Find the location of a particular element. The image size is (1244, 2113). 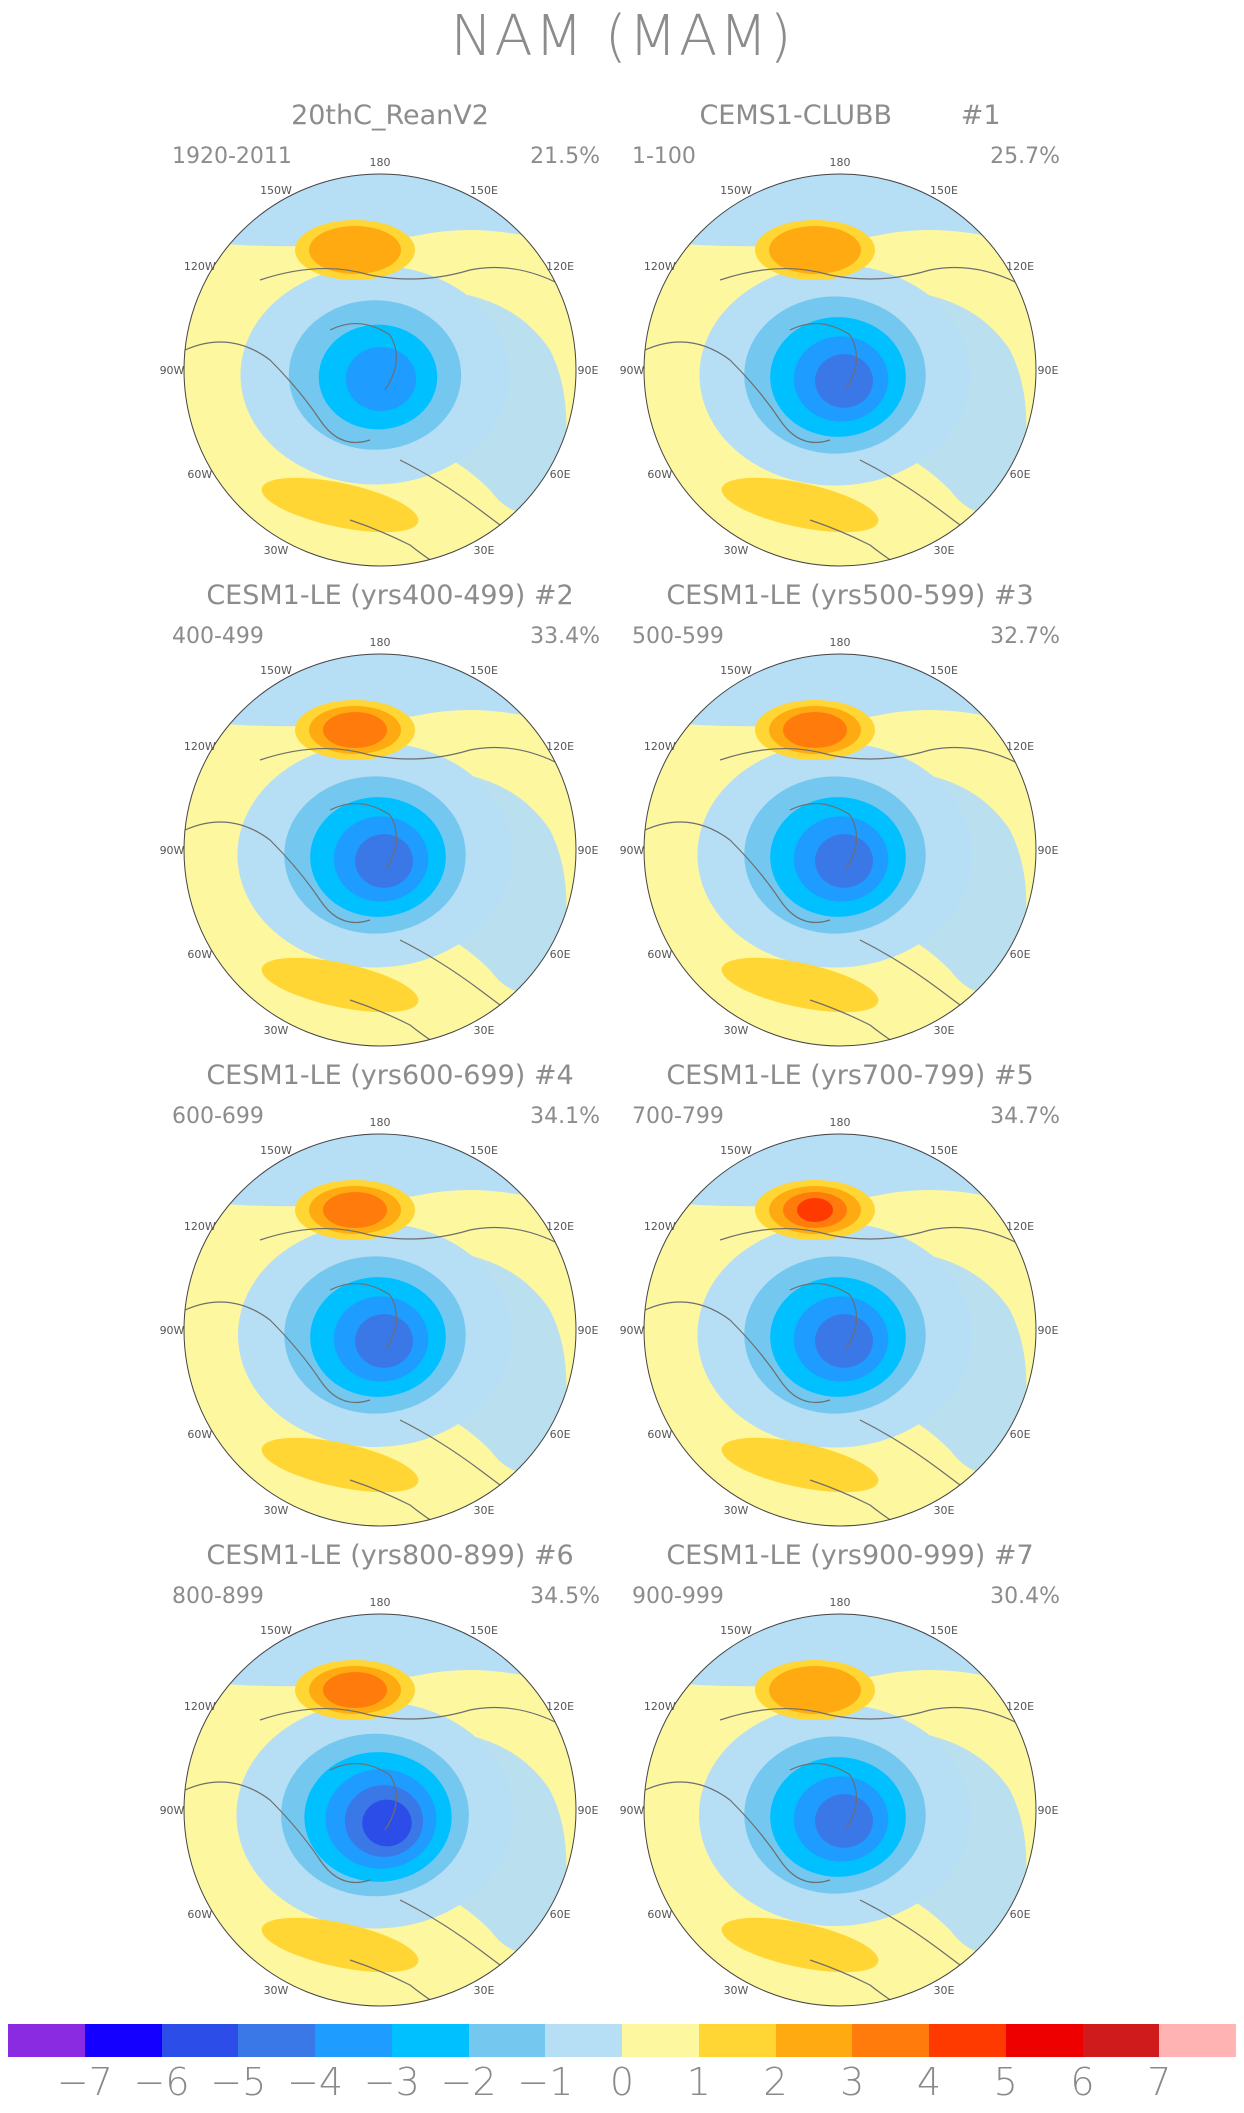

colorbar-tick-label: 6 is located at coordinates (1082, 2082).